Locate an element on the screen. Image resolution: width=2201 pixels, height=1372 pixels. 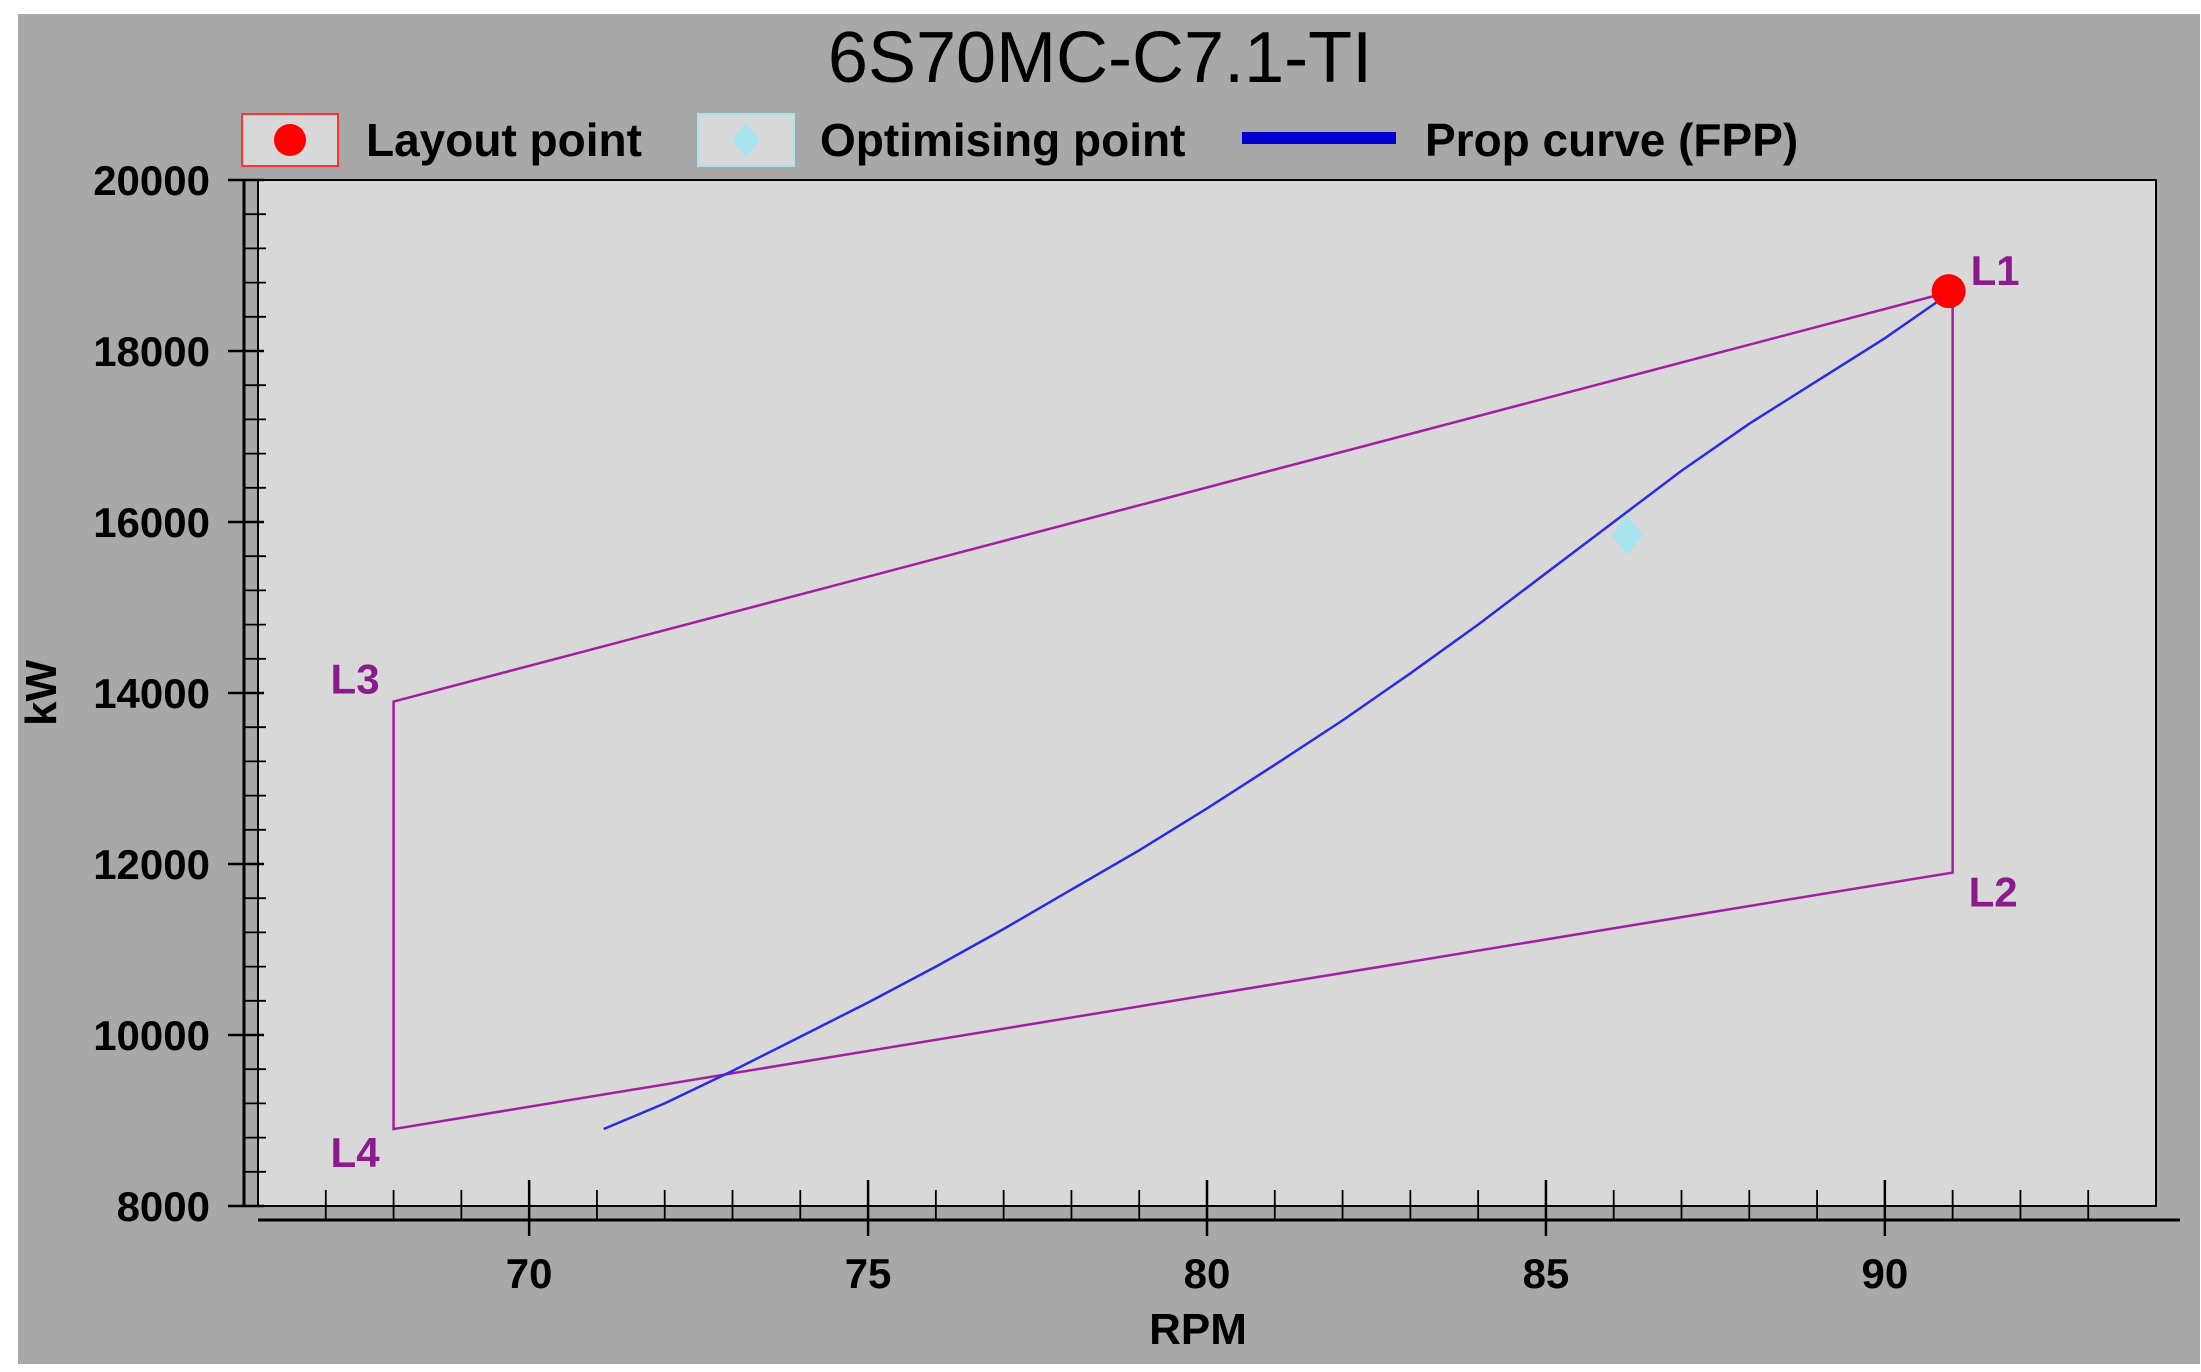
legend-item-prop-curve: Prop curve (FPP) is located at coordinates (1520, 140).